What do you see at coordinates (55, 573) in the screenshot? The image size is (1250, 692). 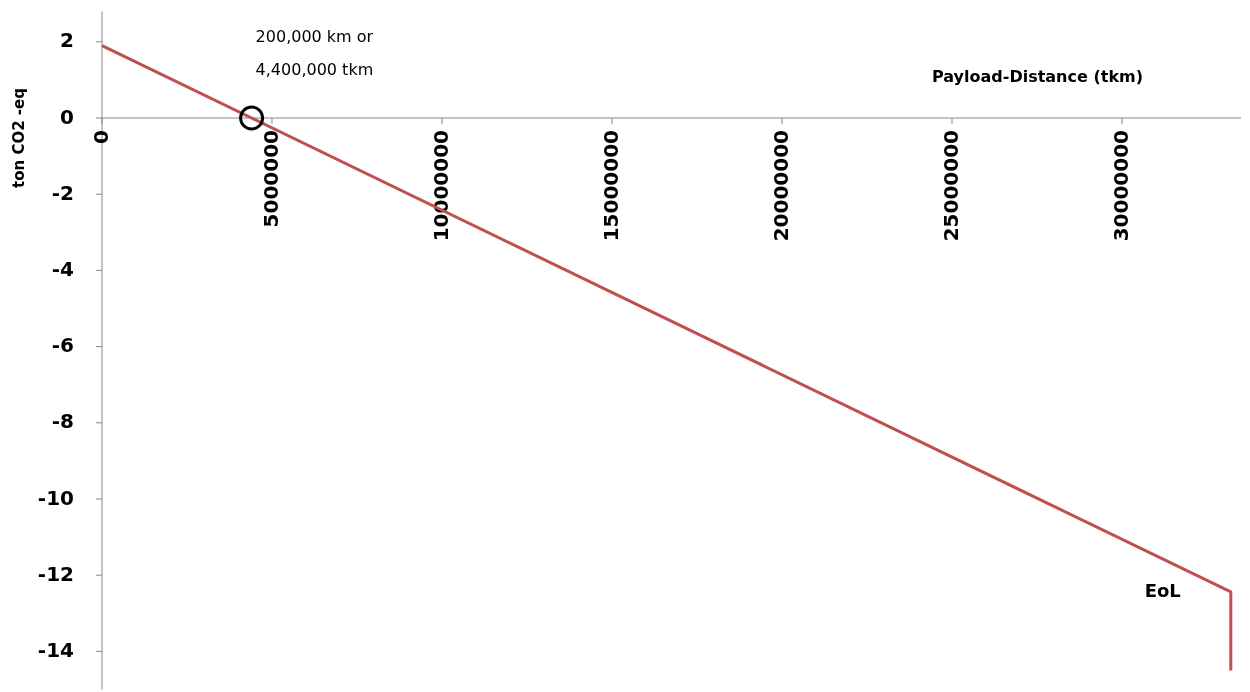 I see `y-tick-label: -12` at bounding box center [55, 573].